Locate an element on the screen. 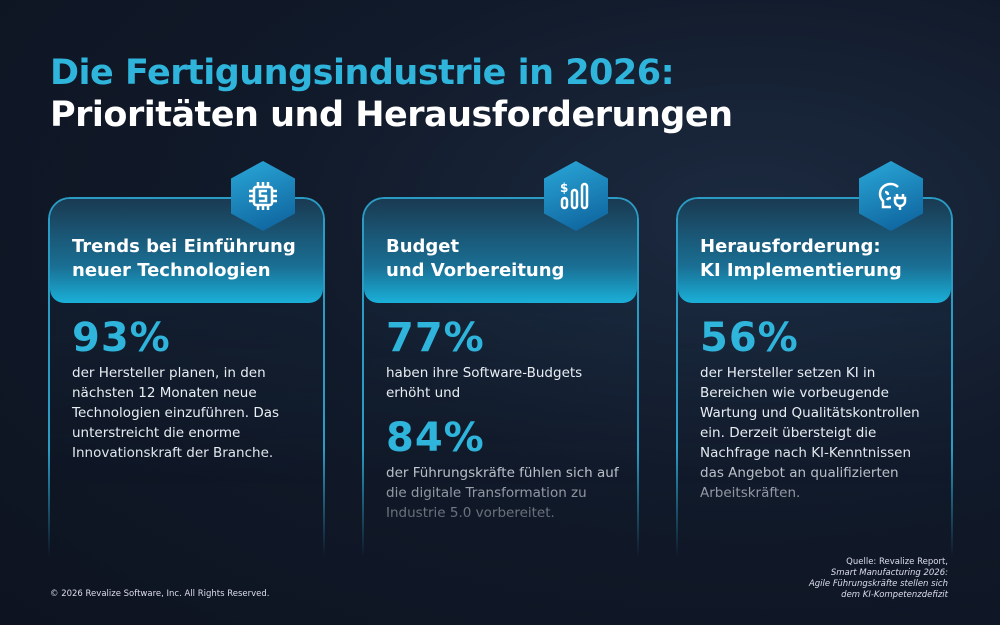 Image resolution: width=1000 pixels, height=625 pixels. card-heading-line-1: Trends bei Einführung is located at coordinates (184, 246).